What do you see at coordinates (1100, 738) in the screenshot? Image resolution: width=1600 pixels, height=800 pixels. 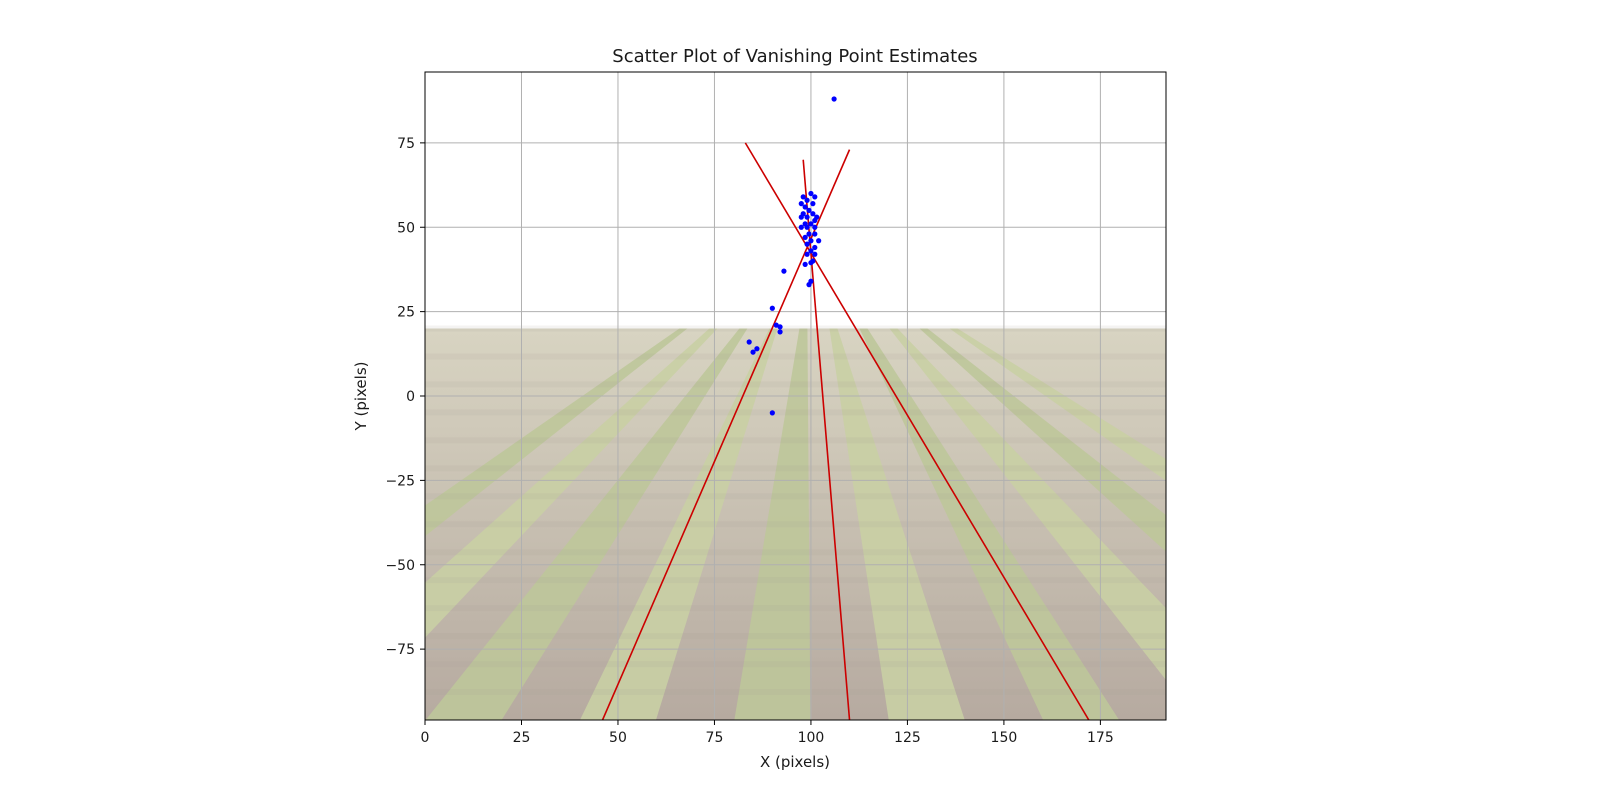 I see `x-tick-label: 175` at bounding box center [1100, 738].